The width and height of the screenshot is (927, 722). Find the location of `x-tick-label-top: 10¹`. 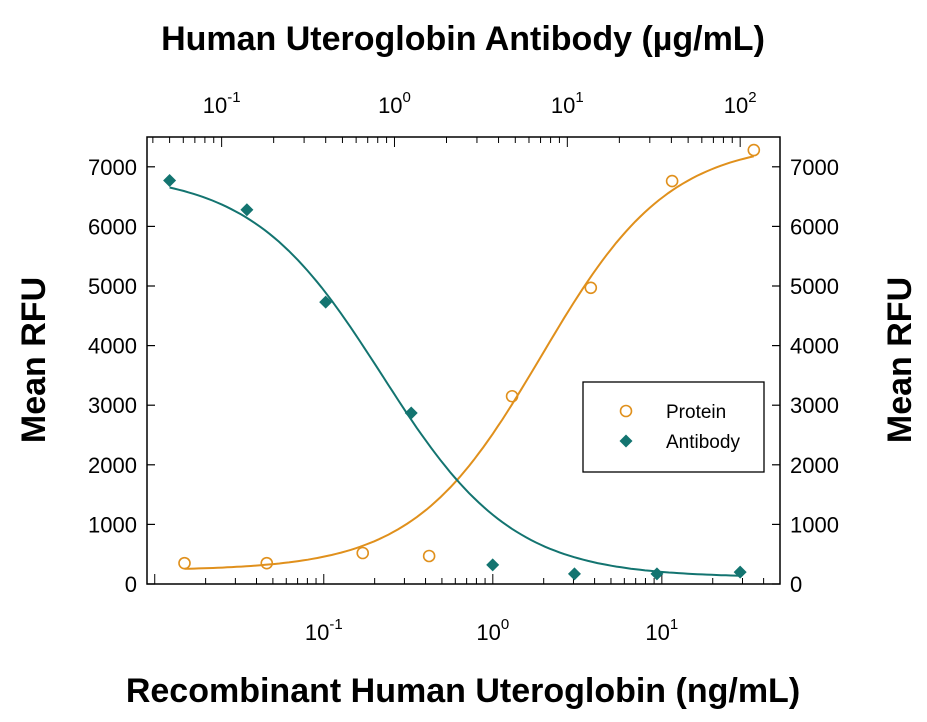

x-tick-label-top: 10¹ is located at coordinates (567, 103).